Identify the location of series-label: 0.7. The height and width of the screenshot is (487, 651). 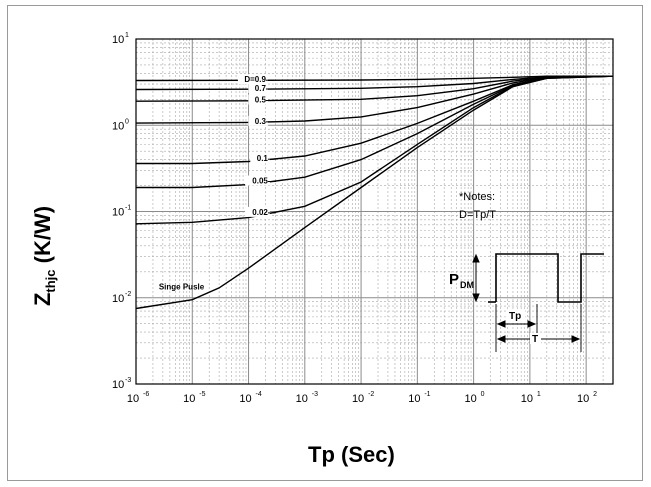
(261, 88).